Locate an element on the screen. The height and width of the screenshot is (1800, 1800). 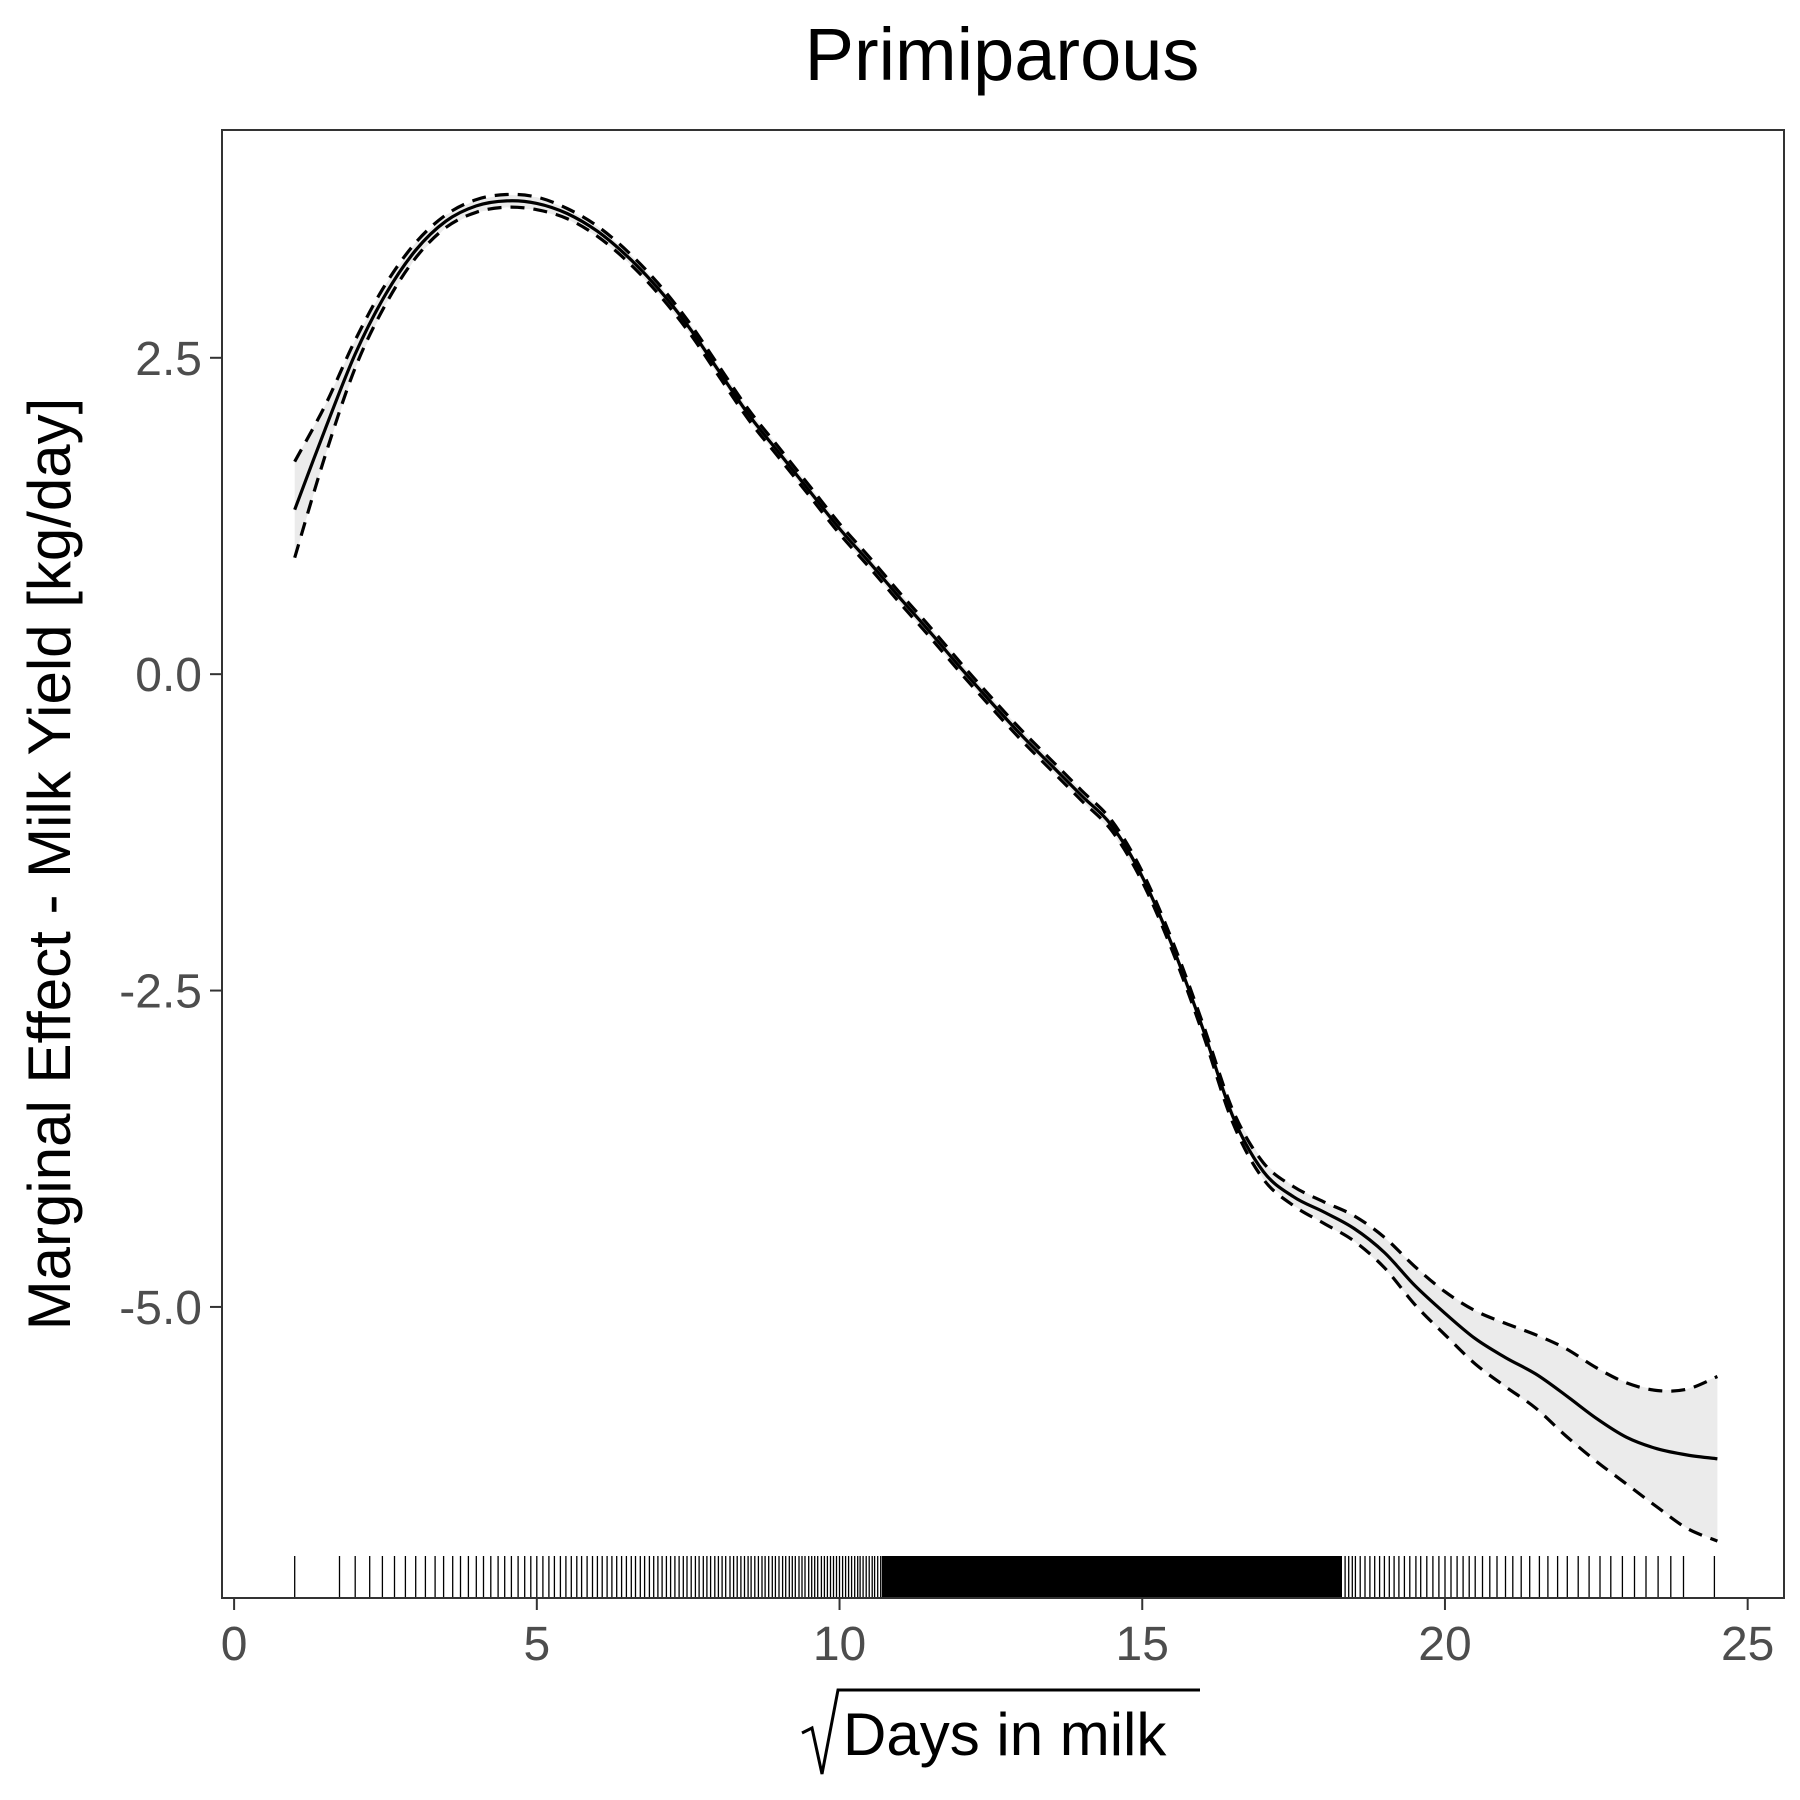
y-axis-title: Marginal Effect - Milk Yield [kg/day] is located at coordinates (49, 864).